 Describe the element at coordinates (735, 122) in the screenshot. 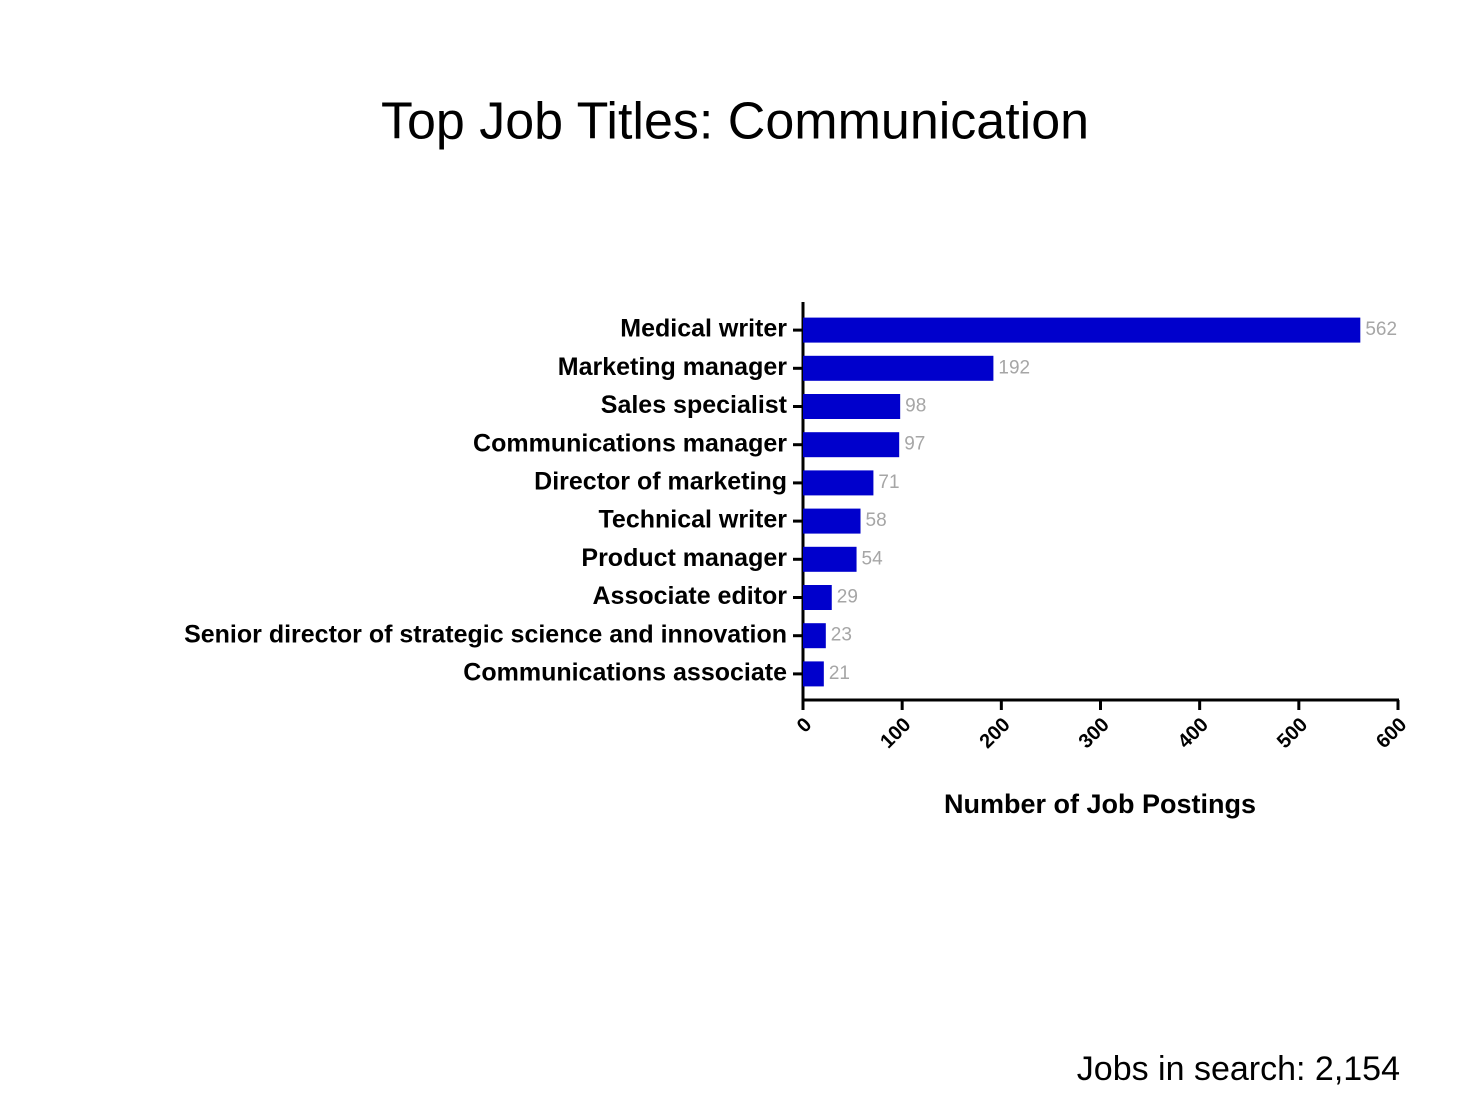

I see `chart-title: Top Job Titles: Communication` at that location.